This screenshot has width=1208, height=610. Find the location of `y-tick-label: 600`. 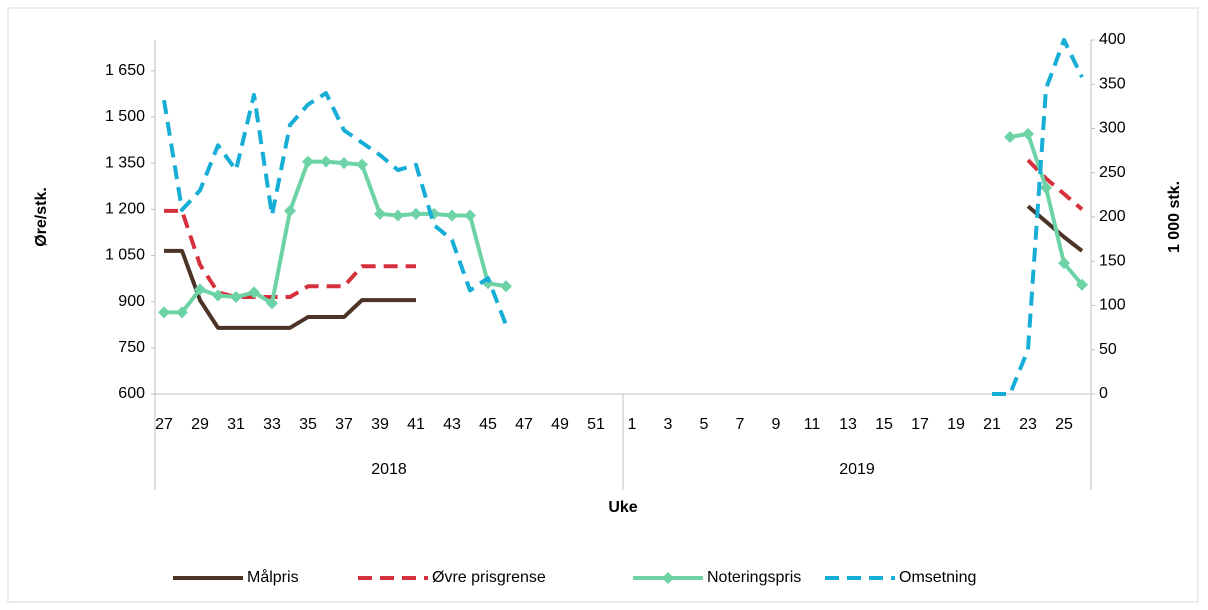

y-tick-label: 600 is located at coordinates (131, 393).